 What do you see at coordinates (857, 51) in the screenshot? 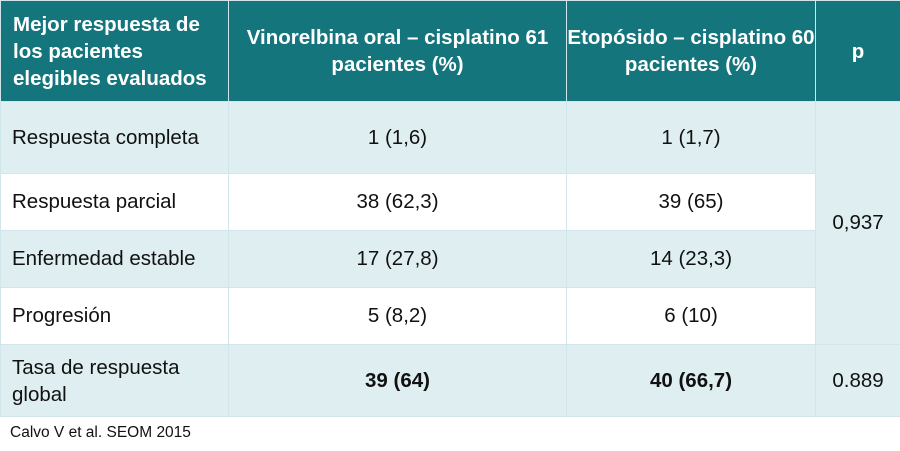
I see `header-p-value: p` at bounding box center [857, 51].